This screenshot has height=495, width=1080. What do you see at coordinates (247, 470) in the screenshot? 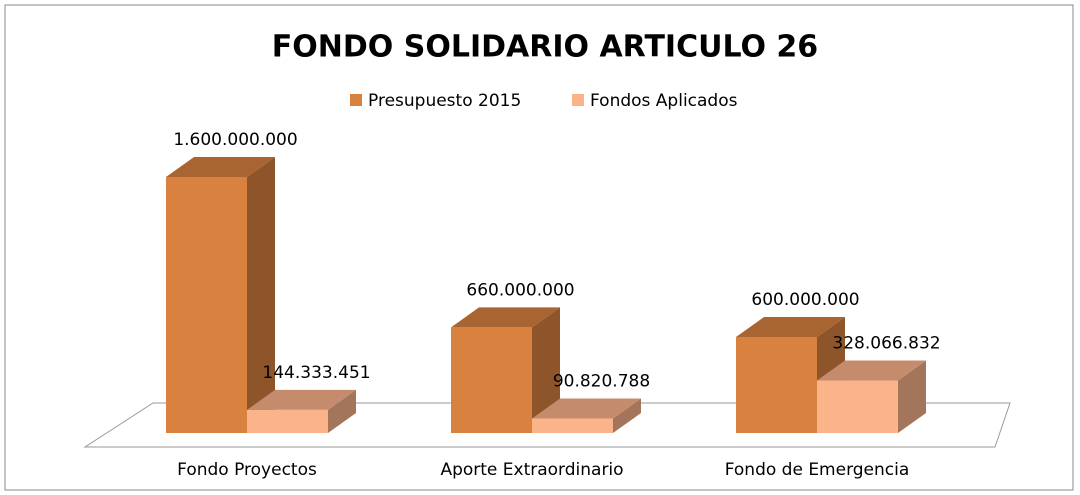
I see `x-tick-label: Fondo Proyectos` at bounding box center [247, 470].